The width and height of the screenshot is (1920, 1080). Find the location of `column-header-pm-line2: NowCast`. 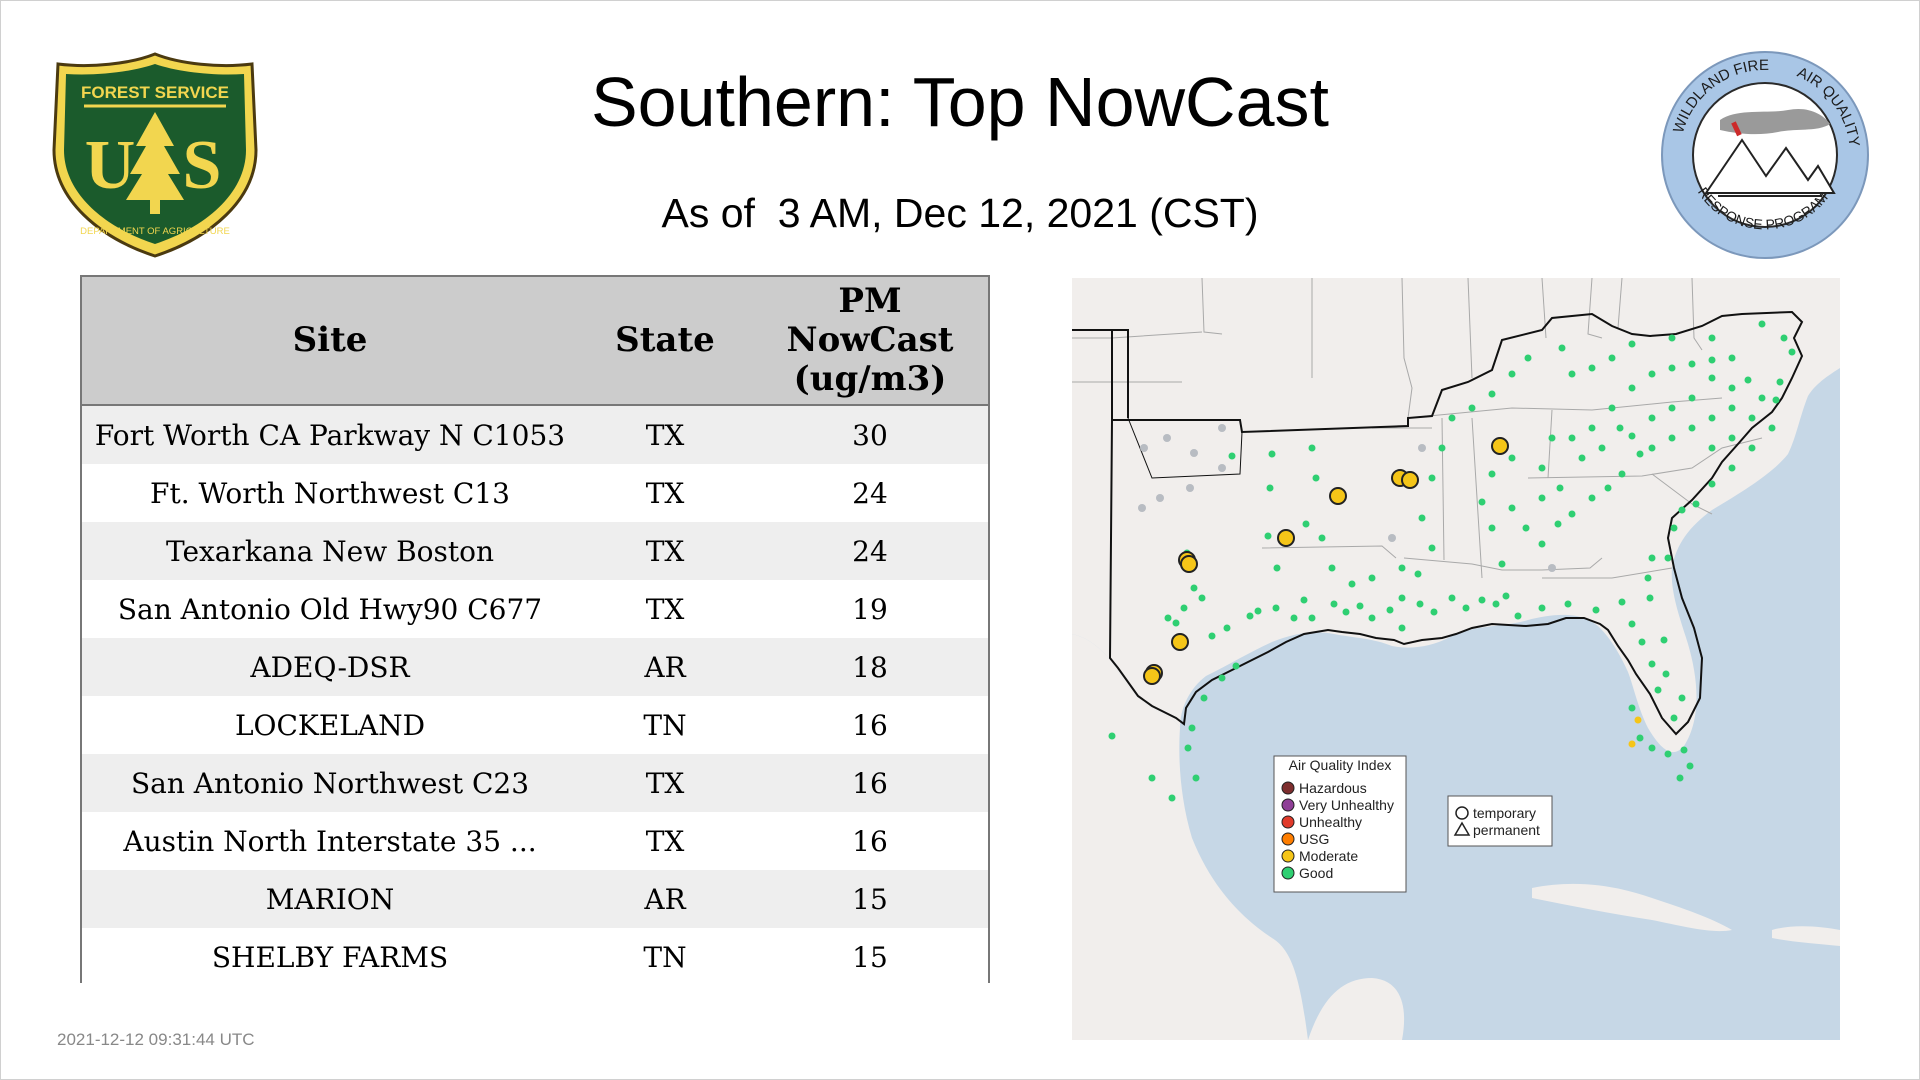

column-header-pm-line2: NowCast is located at coordinates (870, 339).